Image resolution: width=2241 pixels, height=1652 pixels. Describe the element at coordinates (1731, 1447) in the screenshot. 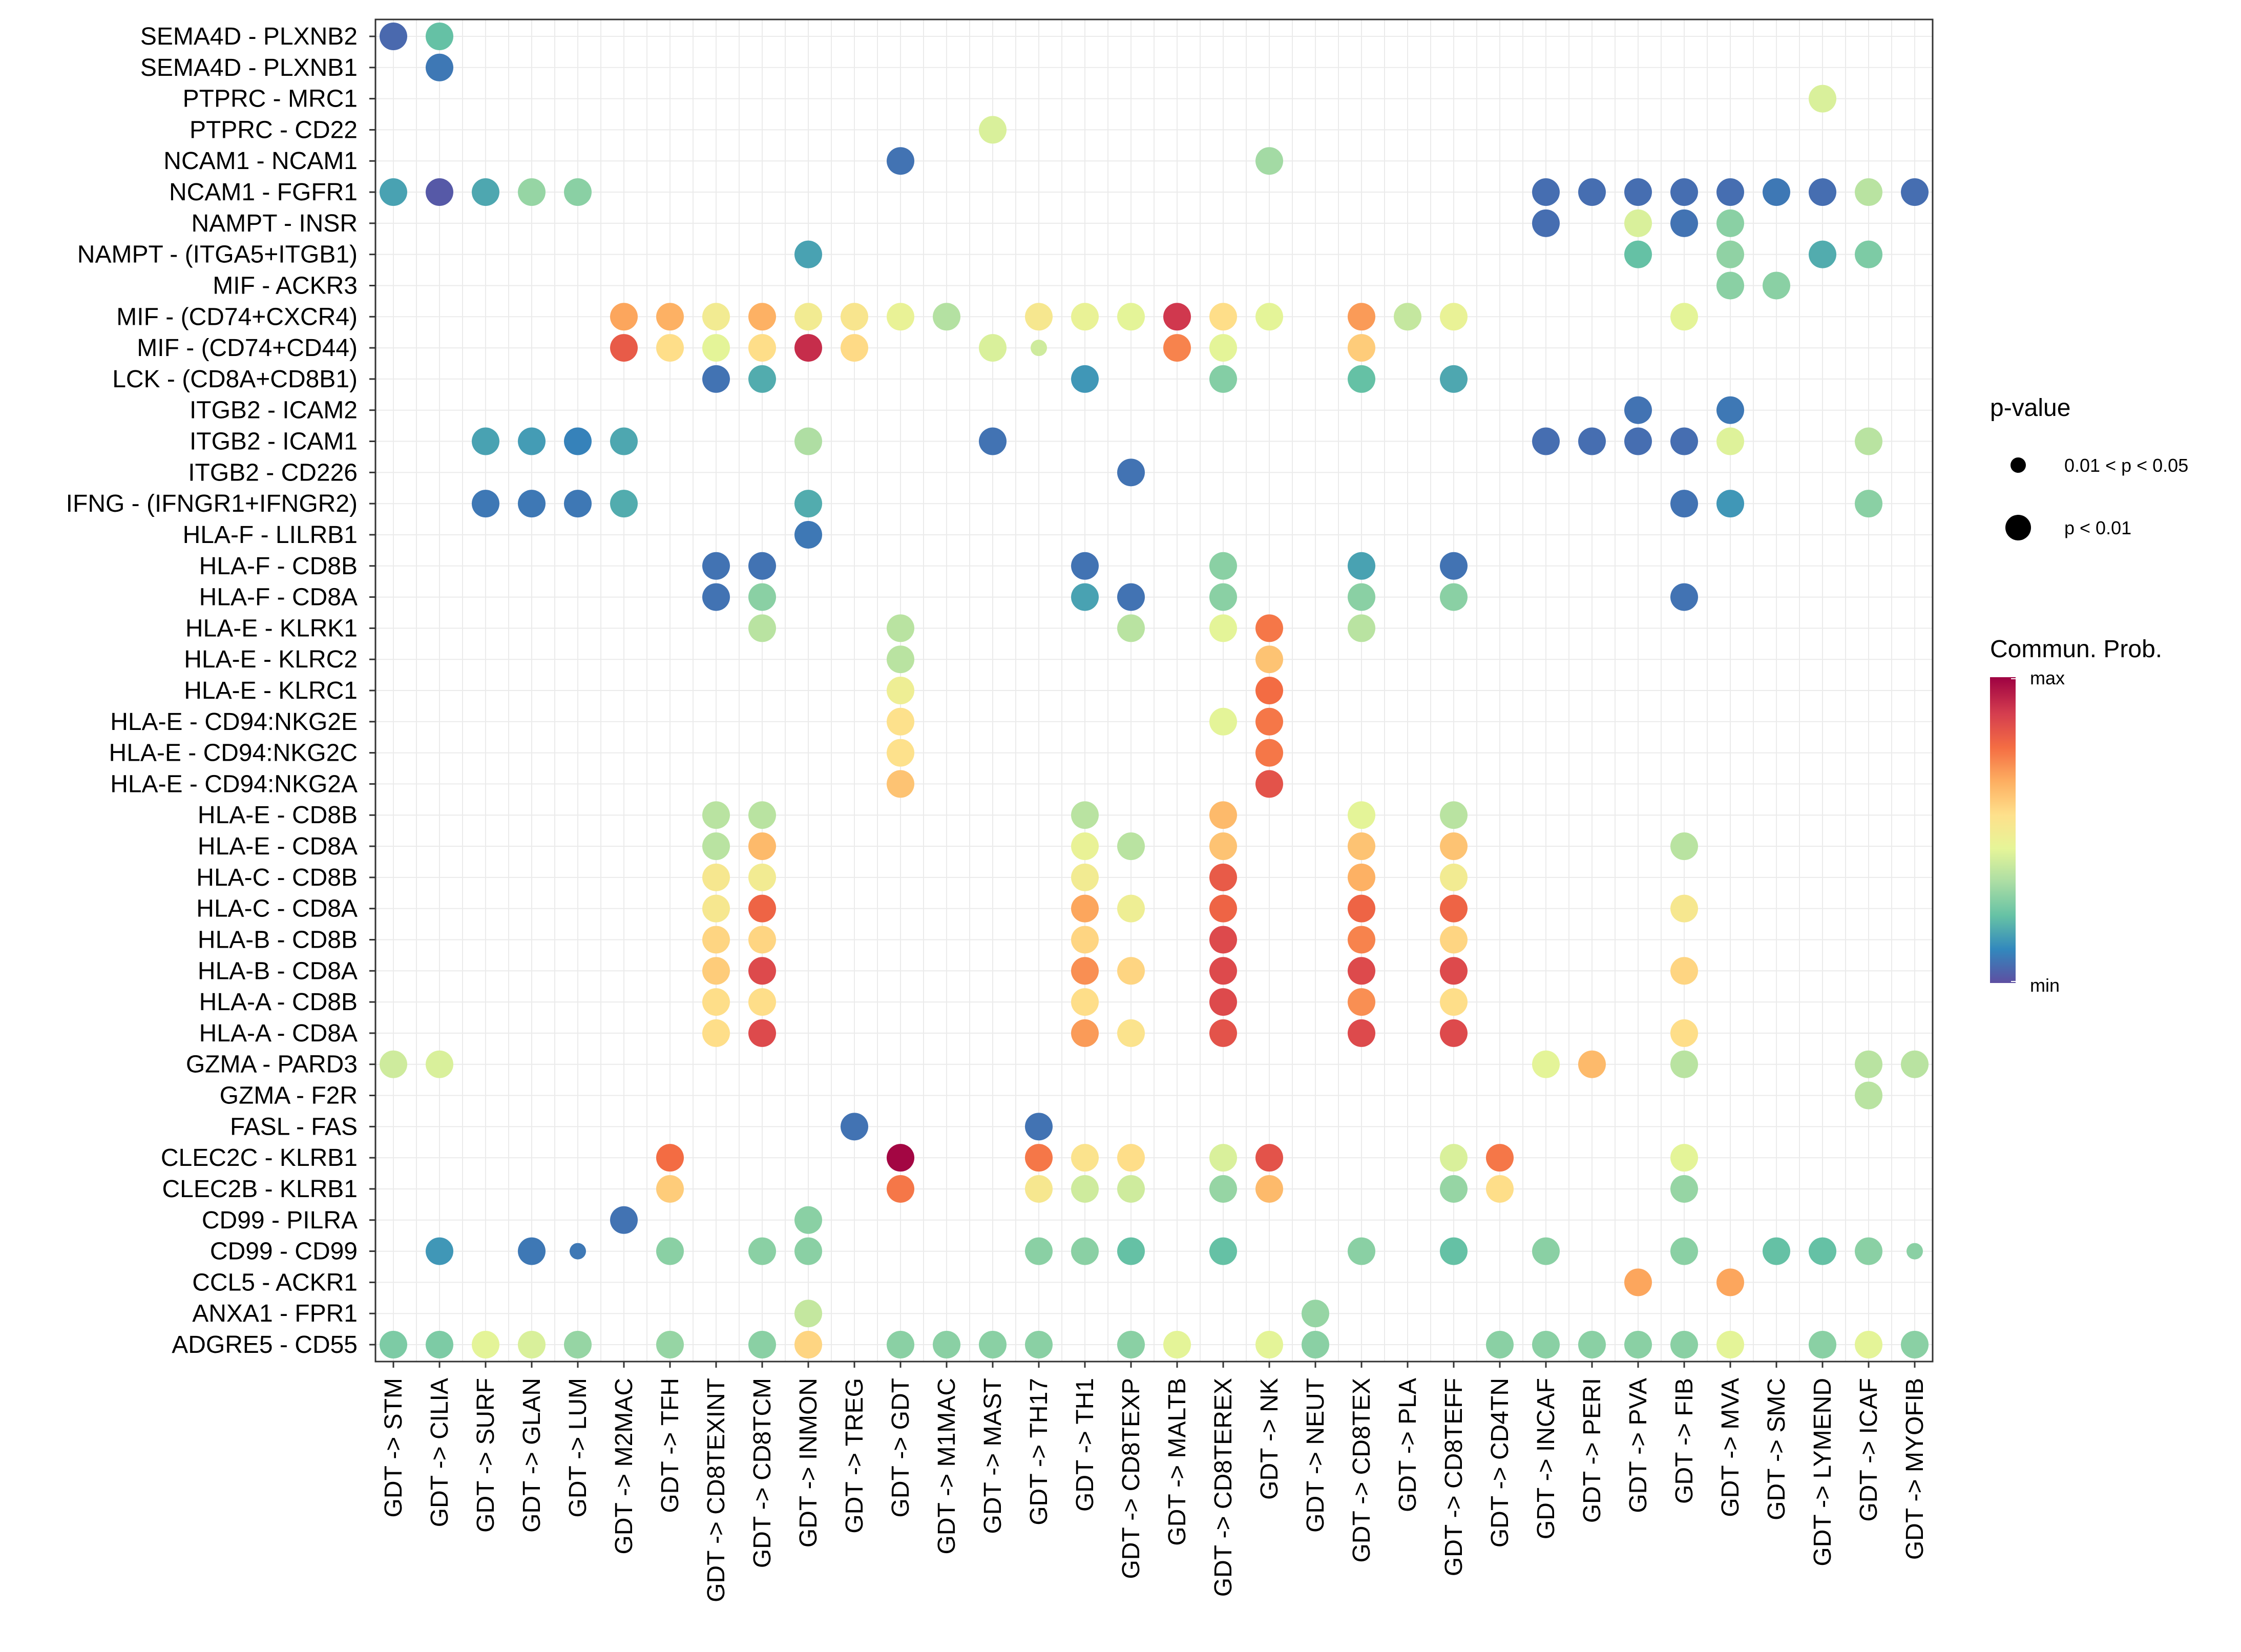

I see `x-tick-label: GDT -> MVA` at that location.